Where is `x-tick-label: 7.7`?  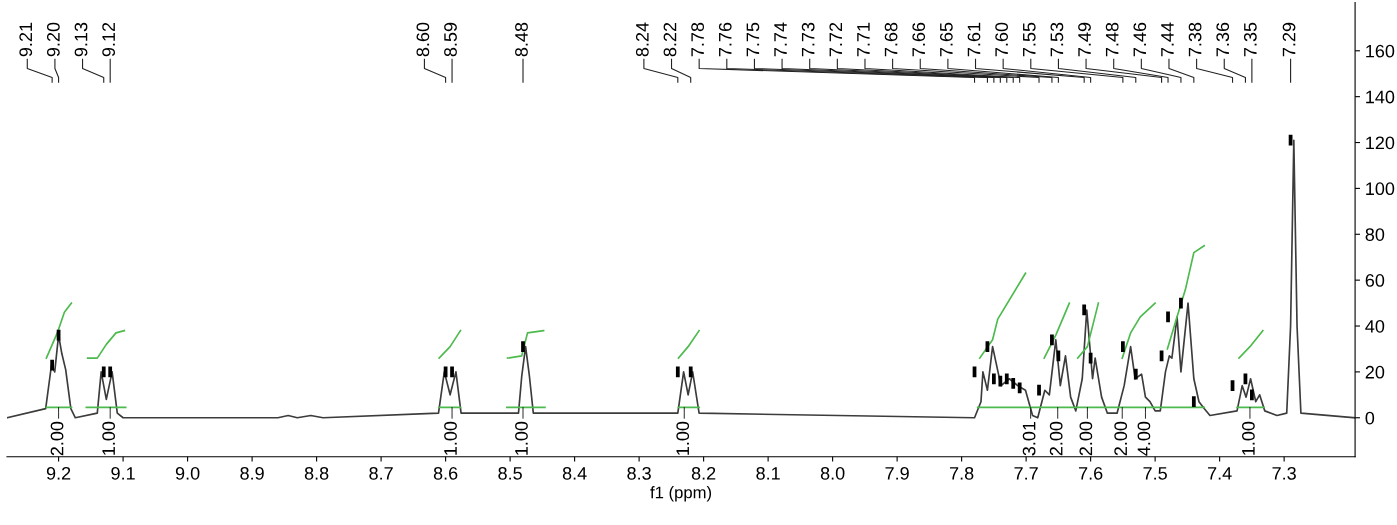
x-tick-label: 7.7 is located at coordinates (1026, 473).